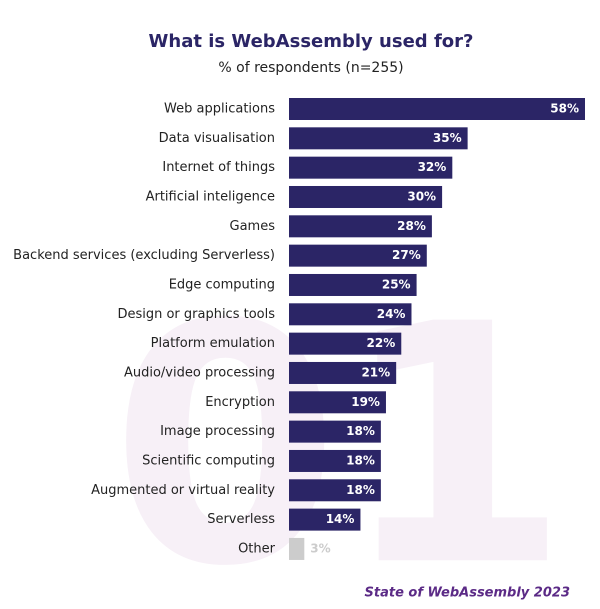 This screenshot has height=609, width=600. Describe the element at coordinates (375, 372) in the screenshot. I see `value-label: 21%` at that location.